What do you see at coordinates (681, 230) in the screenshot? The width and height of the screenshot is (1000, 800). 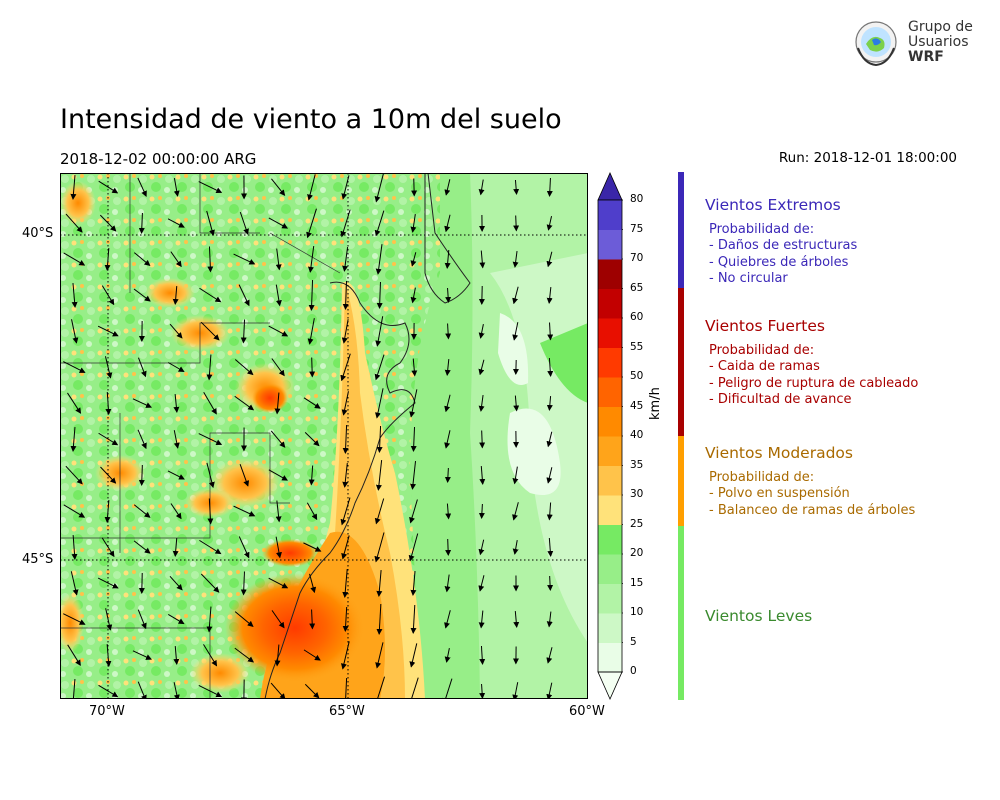 I see `category-bar-extremos` at bounding box center [681, 230].